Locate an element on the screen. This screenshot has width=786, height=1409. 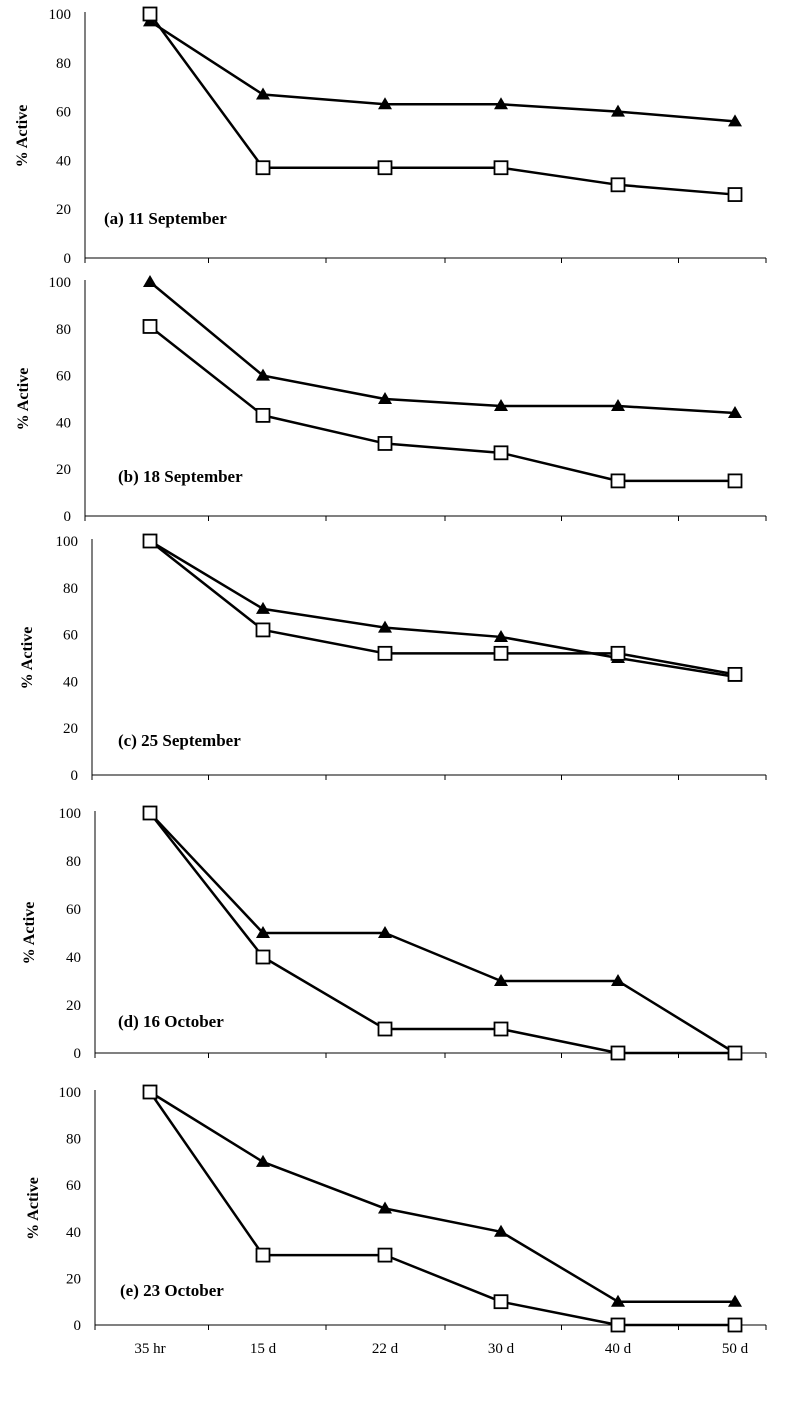
panel-label: (b) 18 September is located at coordinates (180, 476).